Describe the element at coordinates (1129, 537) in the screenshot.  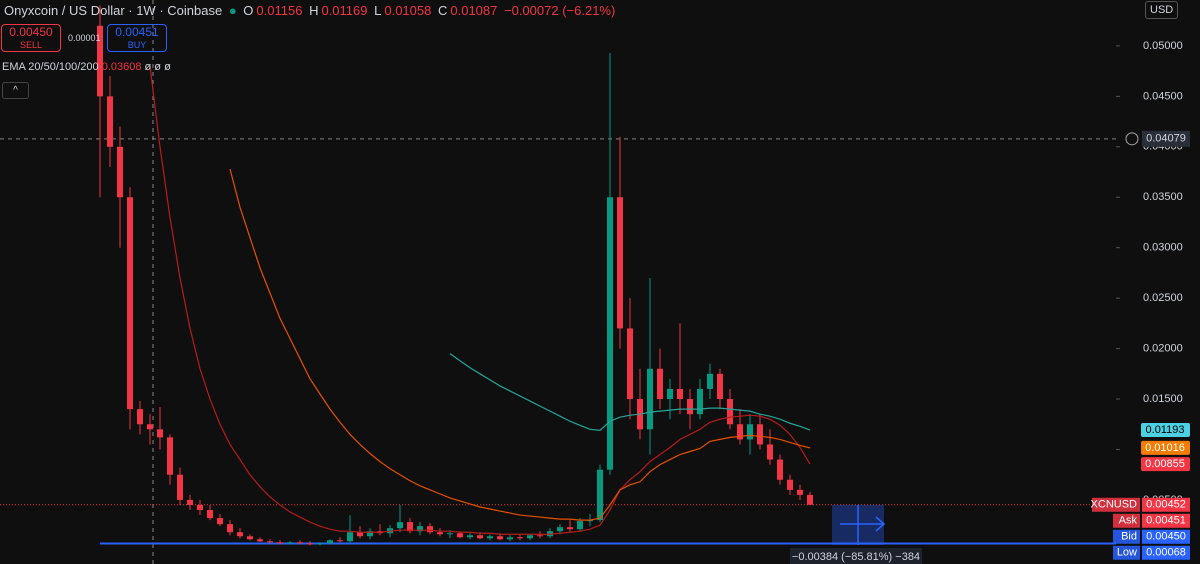
I see `price-tag-name: Bid` at that location.